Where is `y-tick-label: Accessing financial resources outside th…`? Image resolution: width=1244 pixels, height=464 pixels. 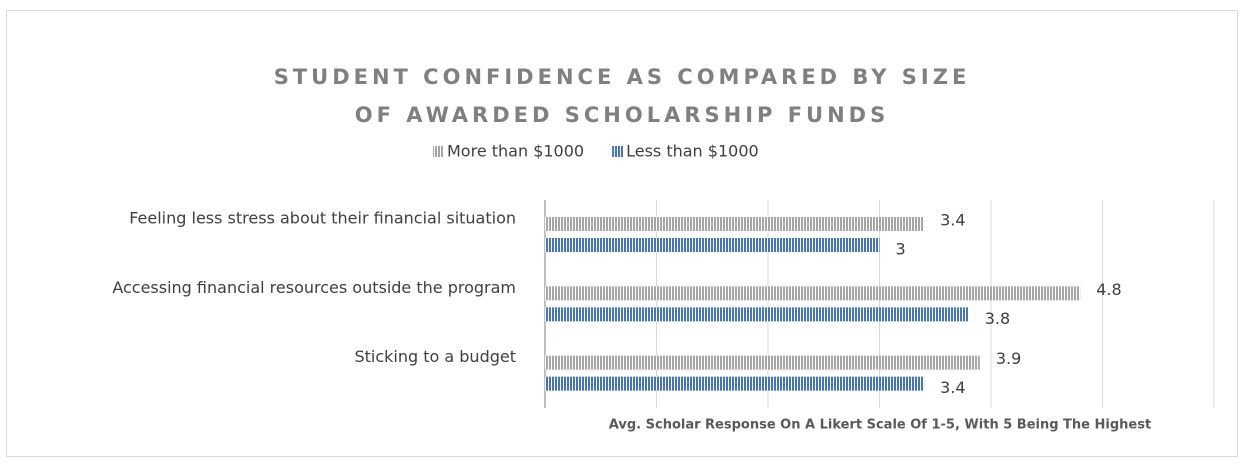 y-tick-label: Accessing financial resources outside th… is located at coordinates (314, 287).